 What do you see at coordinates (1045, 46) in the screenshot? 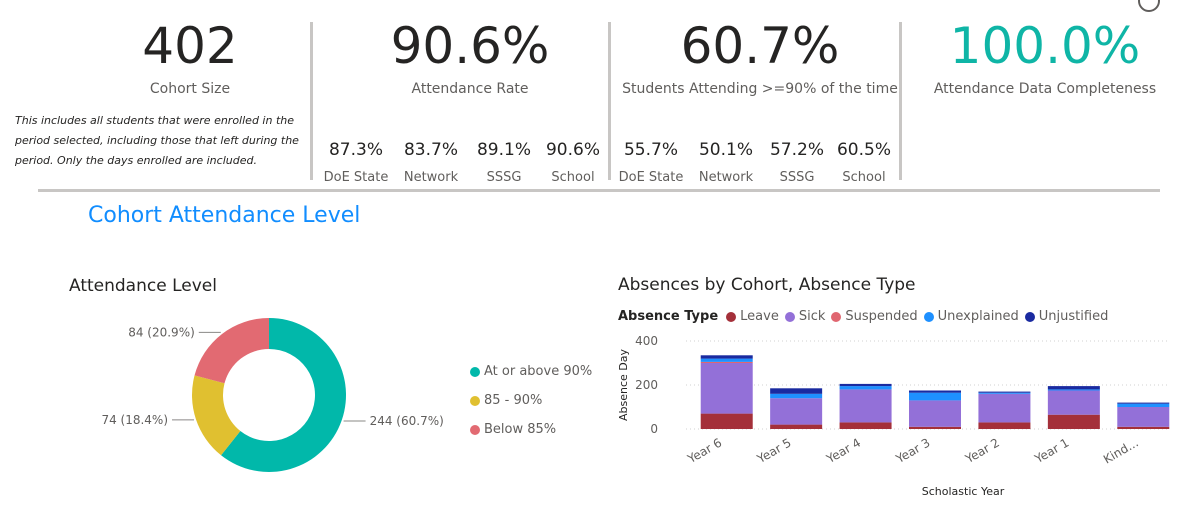
I see `completeness-value: 100.0%` at bounding box center [1045, 46].